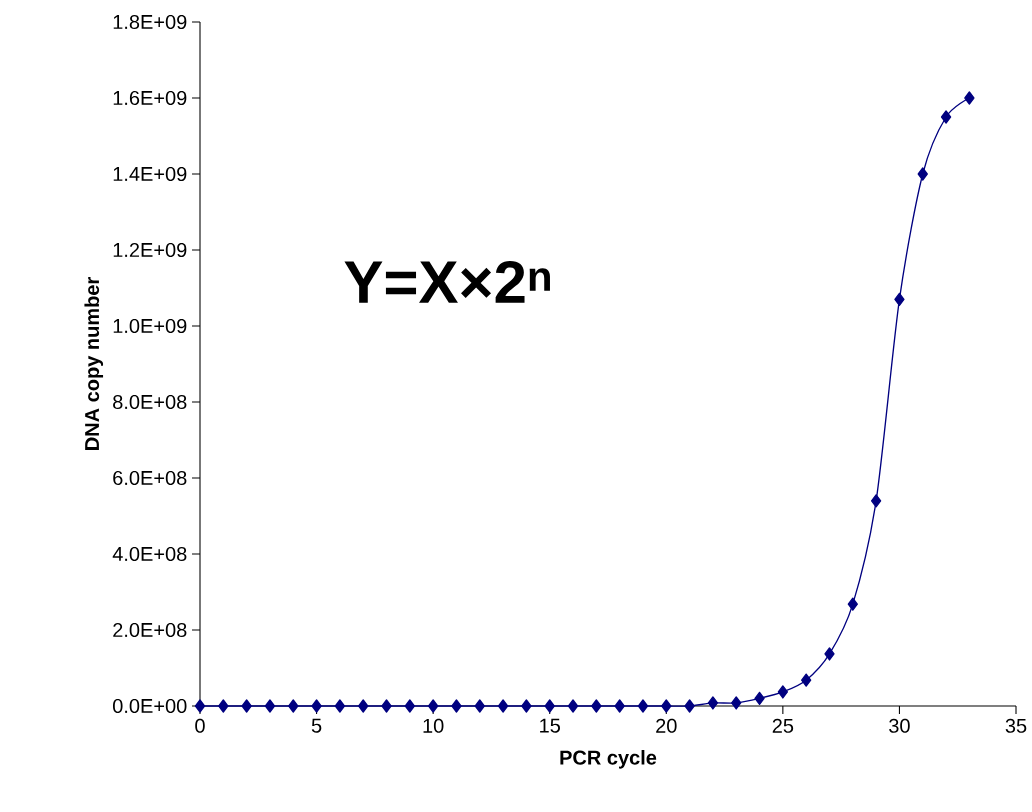 The image size is (1032, 812). Describe the element at coordinates (666, 725) in the screenshot. I see `x-tick-label: 20` at that location.